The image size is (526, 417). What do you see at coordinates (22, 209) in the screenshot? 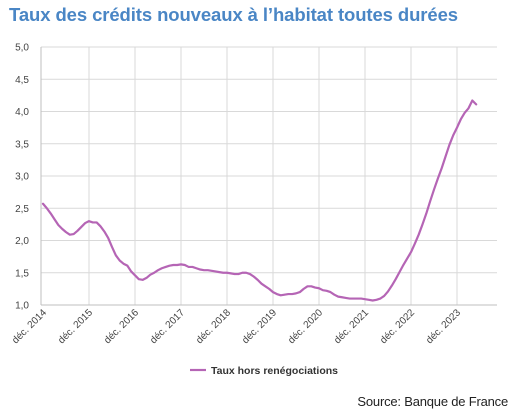
I see `y-tick-label: 2,5` at bounding box center [22, 209].